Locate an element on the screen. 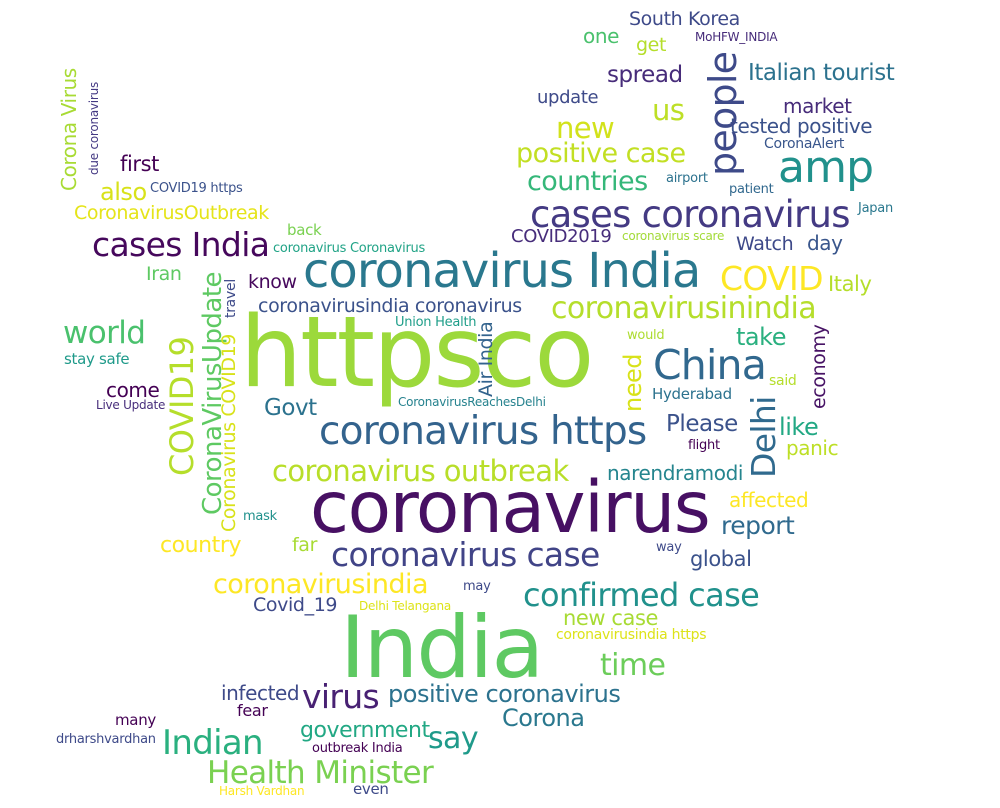 The width and height of the screenshot is (1000, 808). word-amp: amp is located at coordinates (826, 167).